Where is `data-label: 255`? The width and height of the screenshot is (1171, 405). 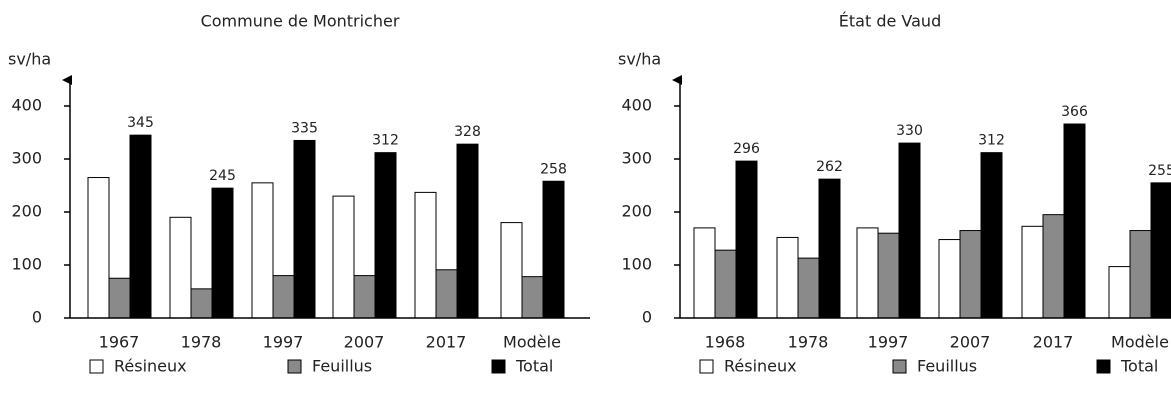 data-label: 255 is located at coordinates (1159, 171).